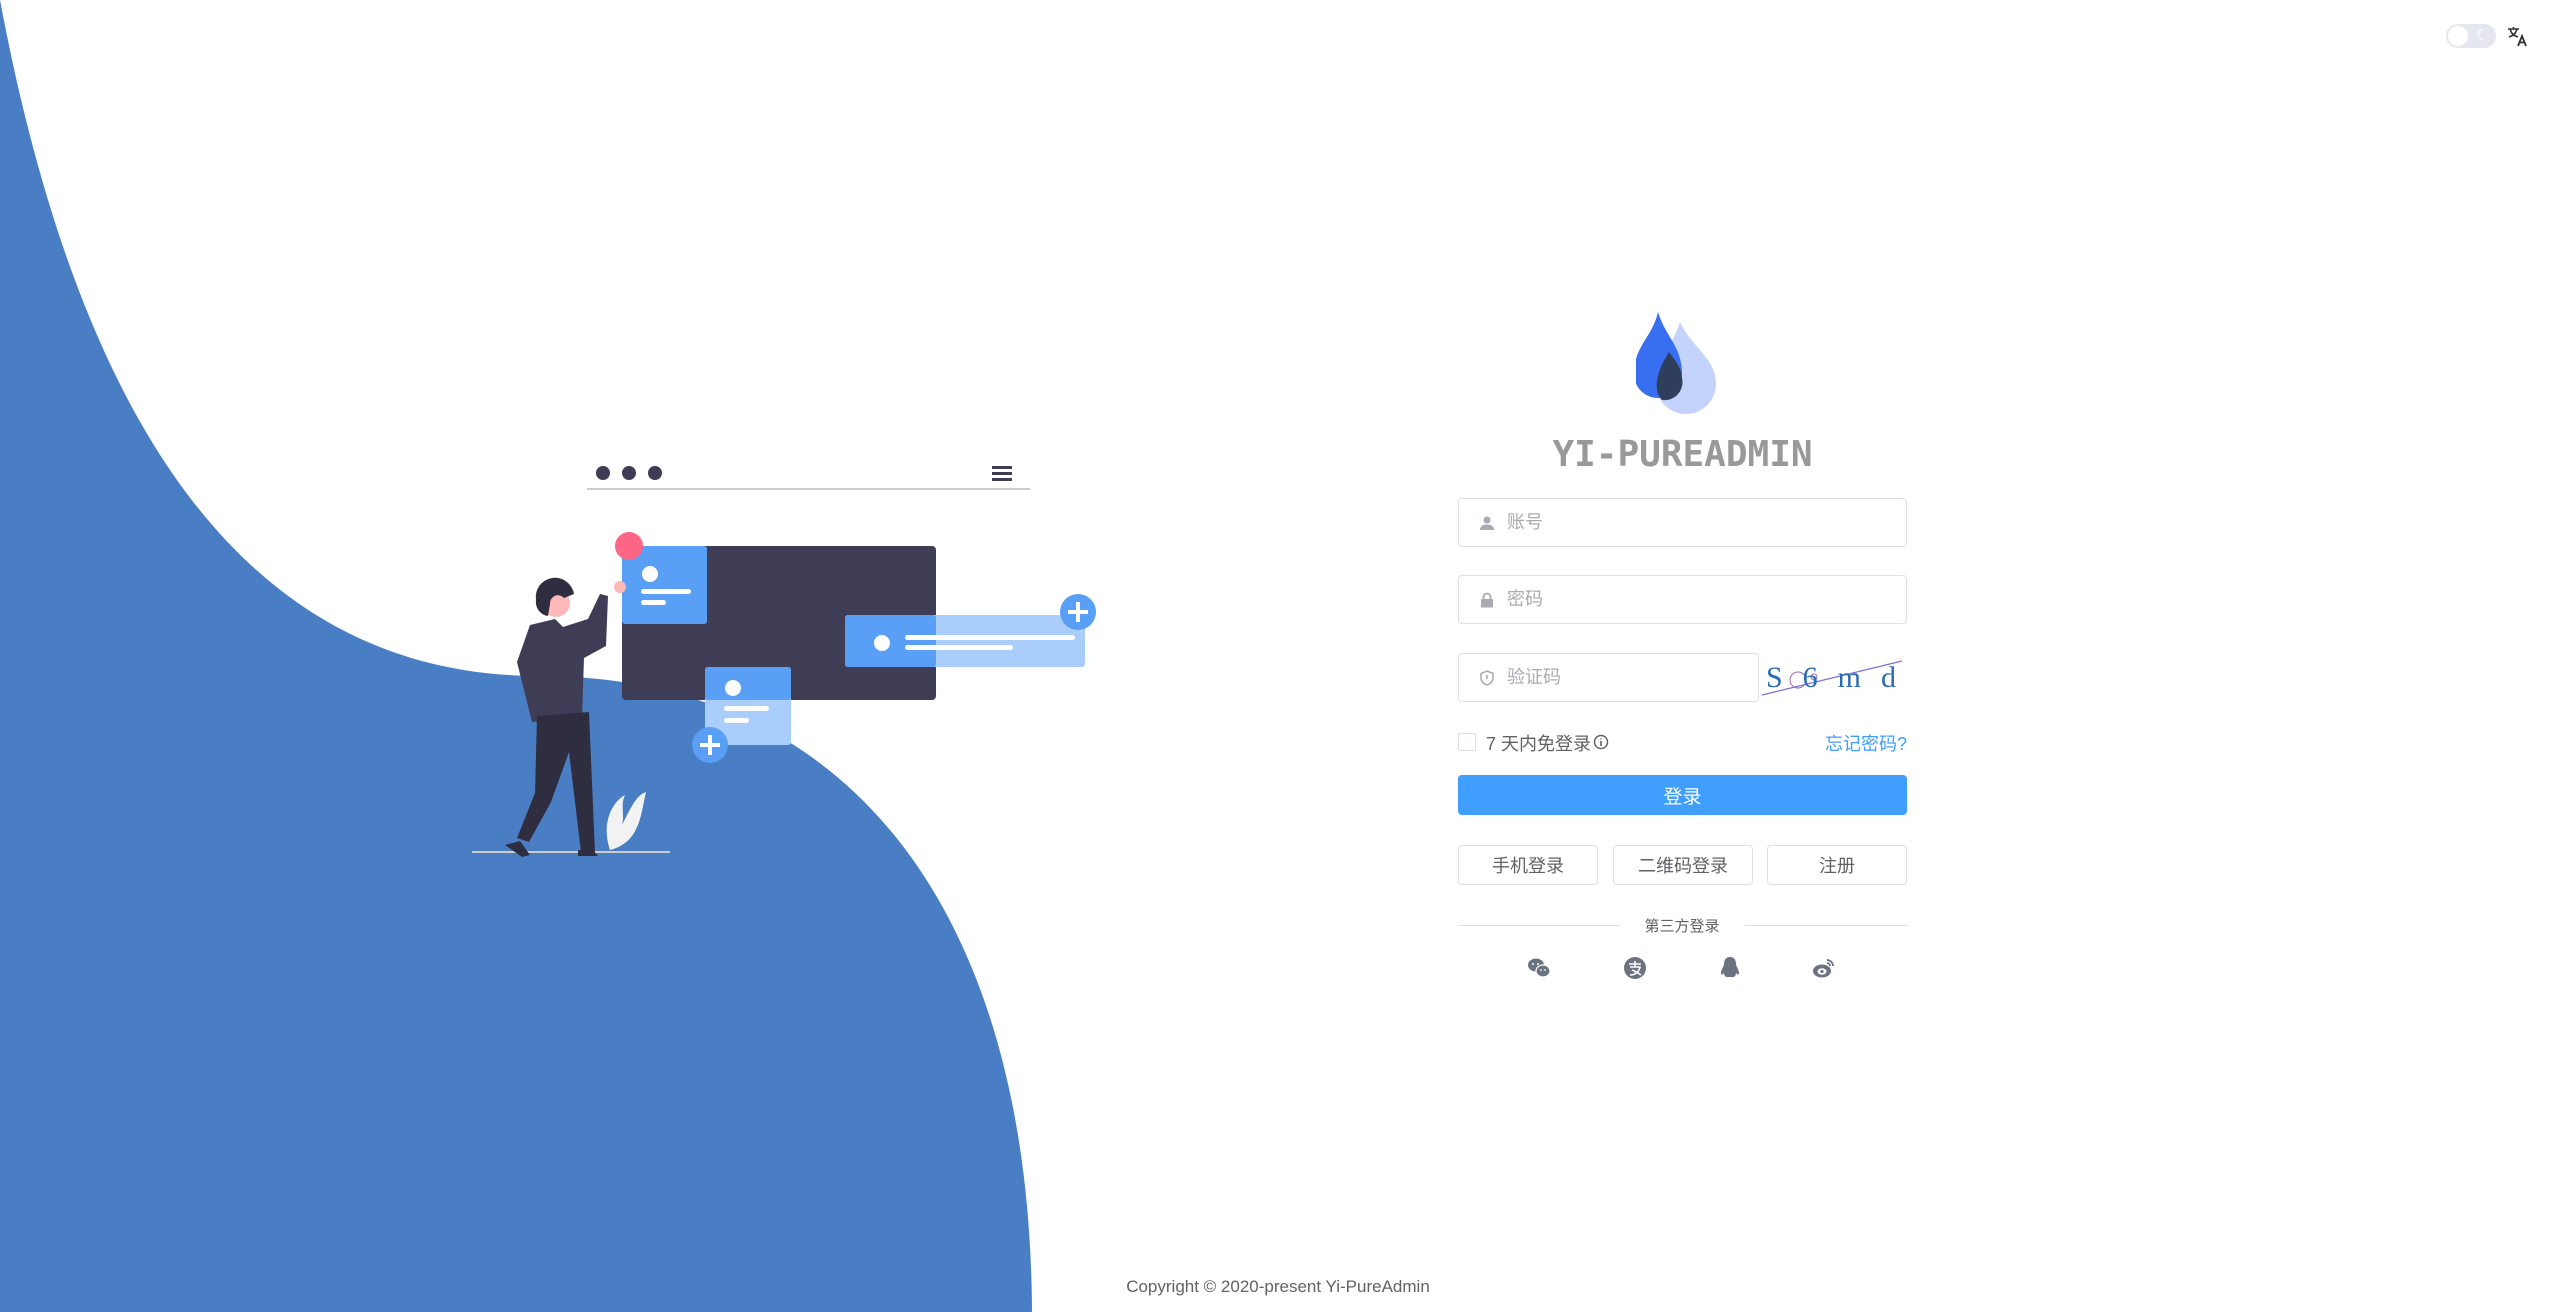  I want to click on remember-checkbox, so click(1467, 742).